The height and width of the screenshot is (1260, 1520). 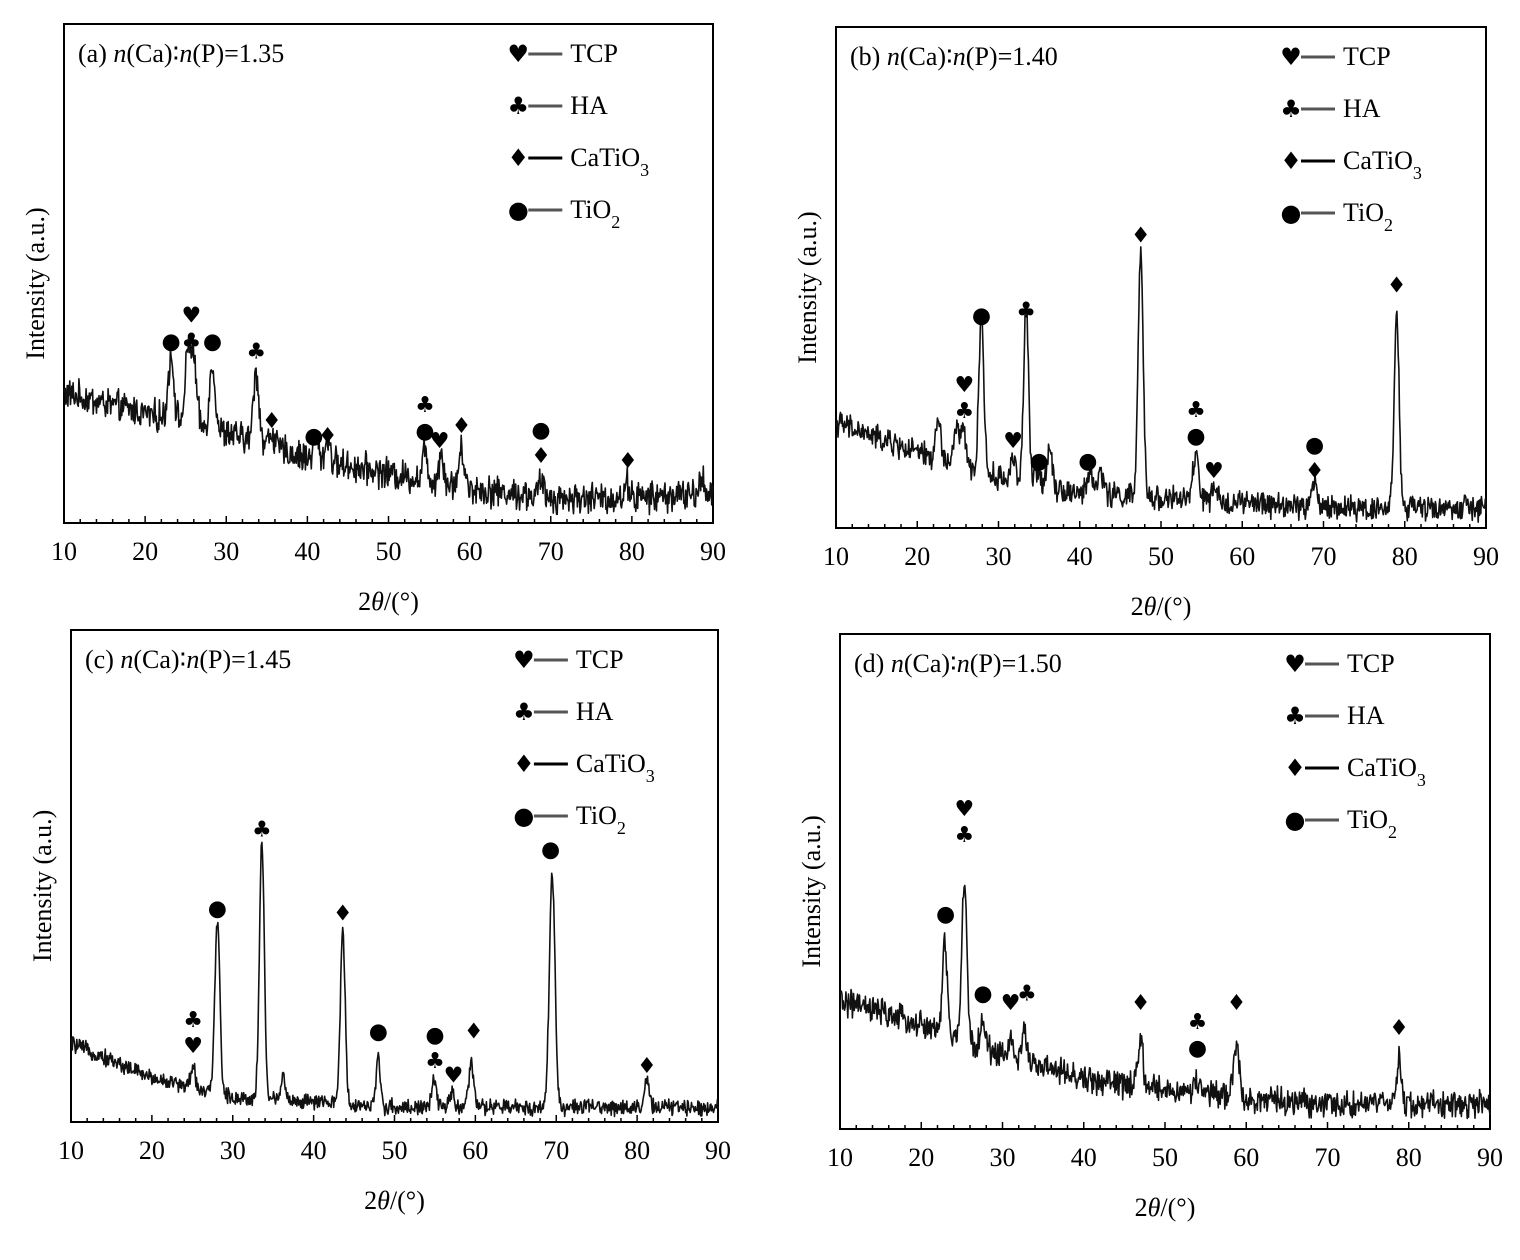 I want to click on panel-title: (a) n(Ca)∶n(P)=1.35, so click(x=181, y=53).